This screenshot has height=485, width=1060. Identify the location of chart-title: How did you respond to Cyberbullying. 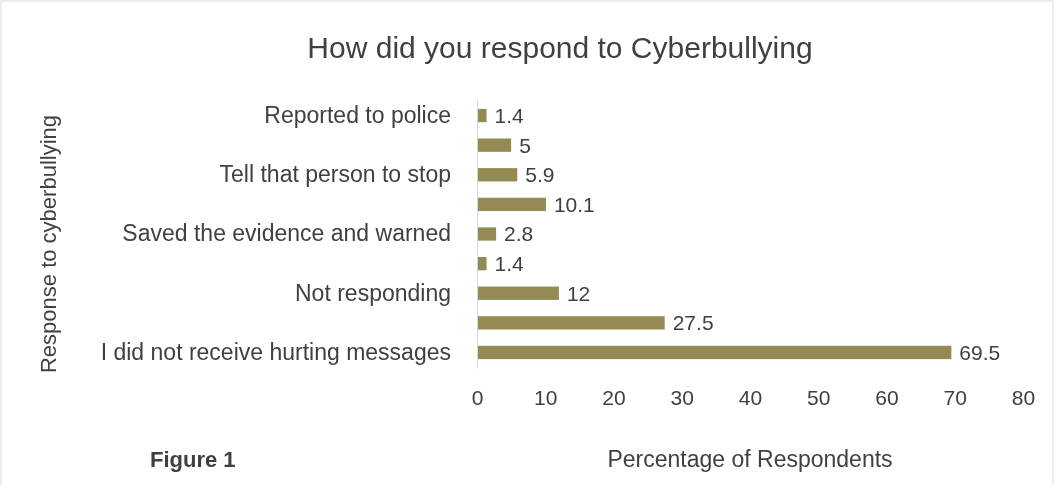
(560, 47).